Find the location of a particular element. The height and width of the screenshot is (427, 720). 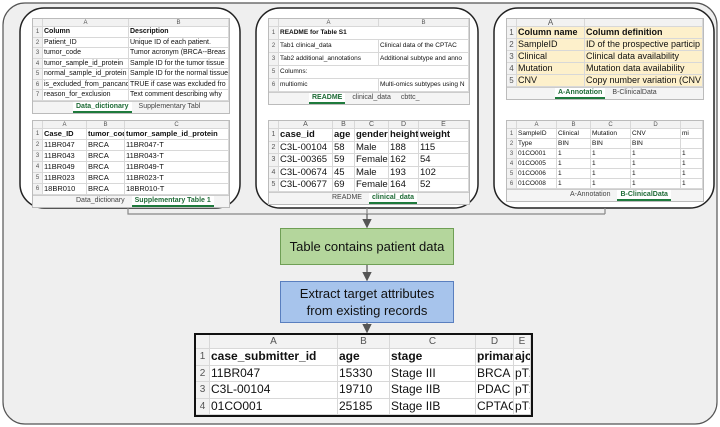

cell: multiomic is located at coordinates (329, 85).